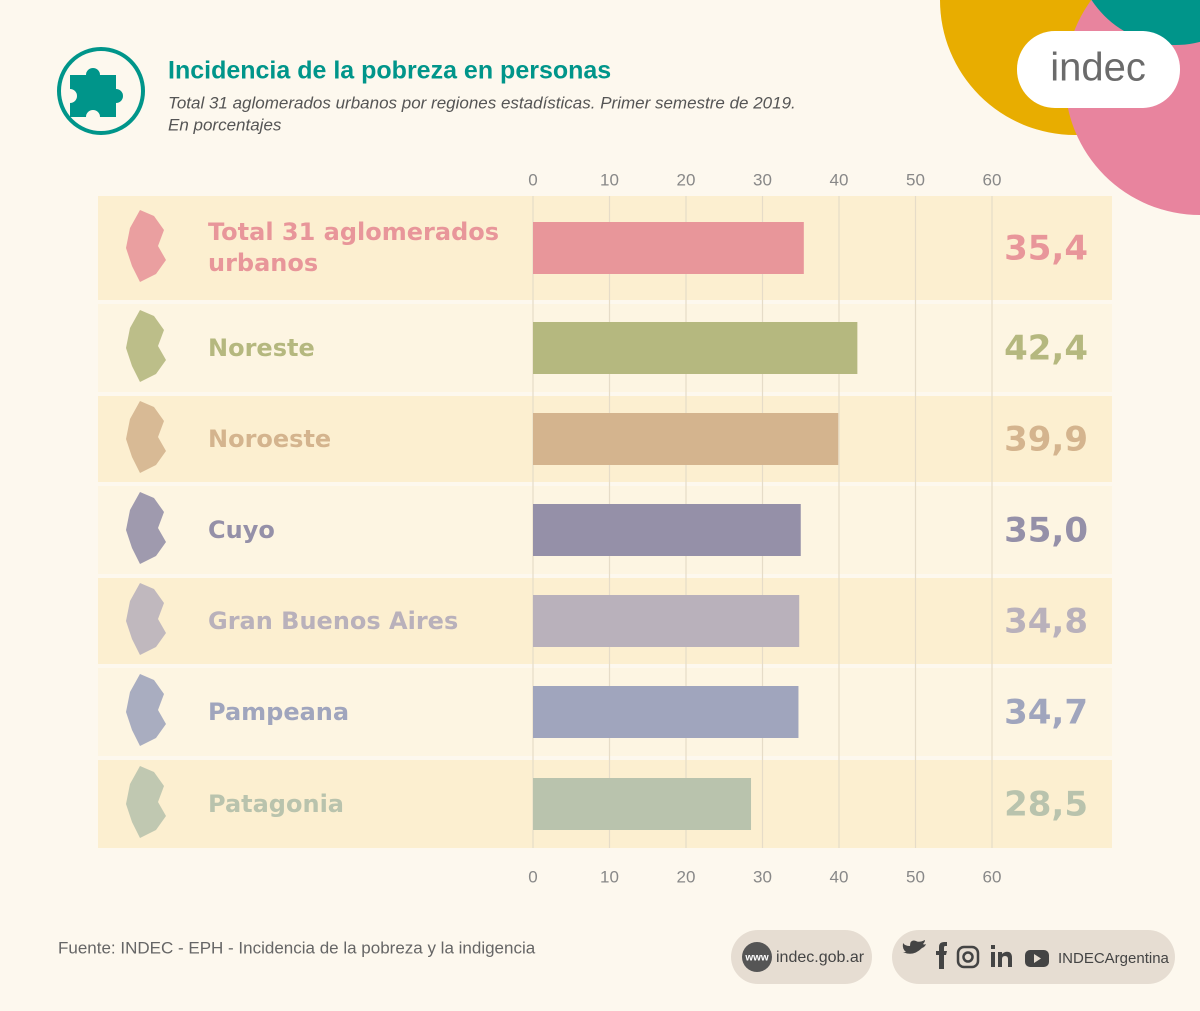 The width and height of the screenshot is (1200, 1011). I want to click on linkedin-icon, so click(1001, 956).